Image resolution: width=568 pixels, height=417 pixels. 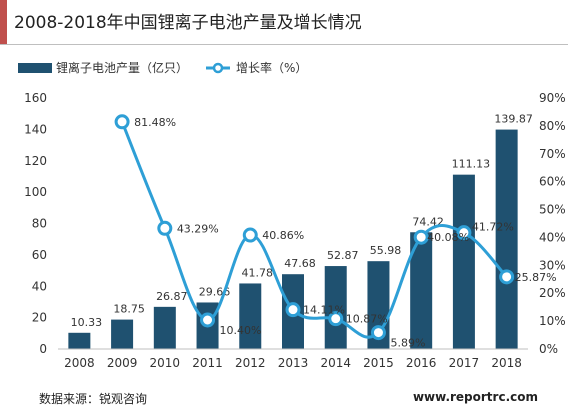 What do you see at coordinates (250, 235) in the screenshot?
I see `growth-point-2012` at bounding box center [250, 235].